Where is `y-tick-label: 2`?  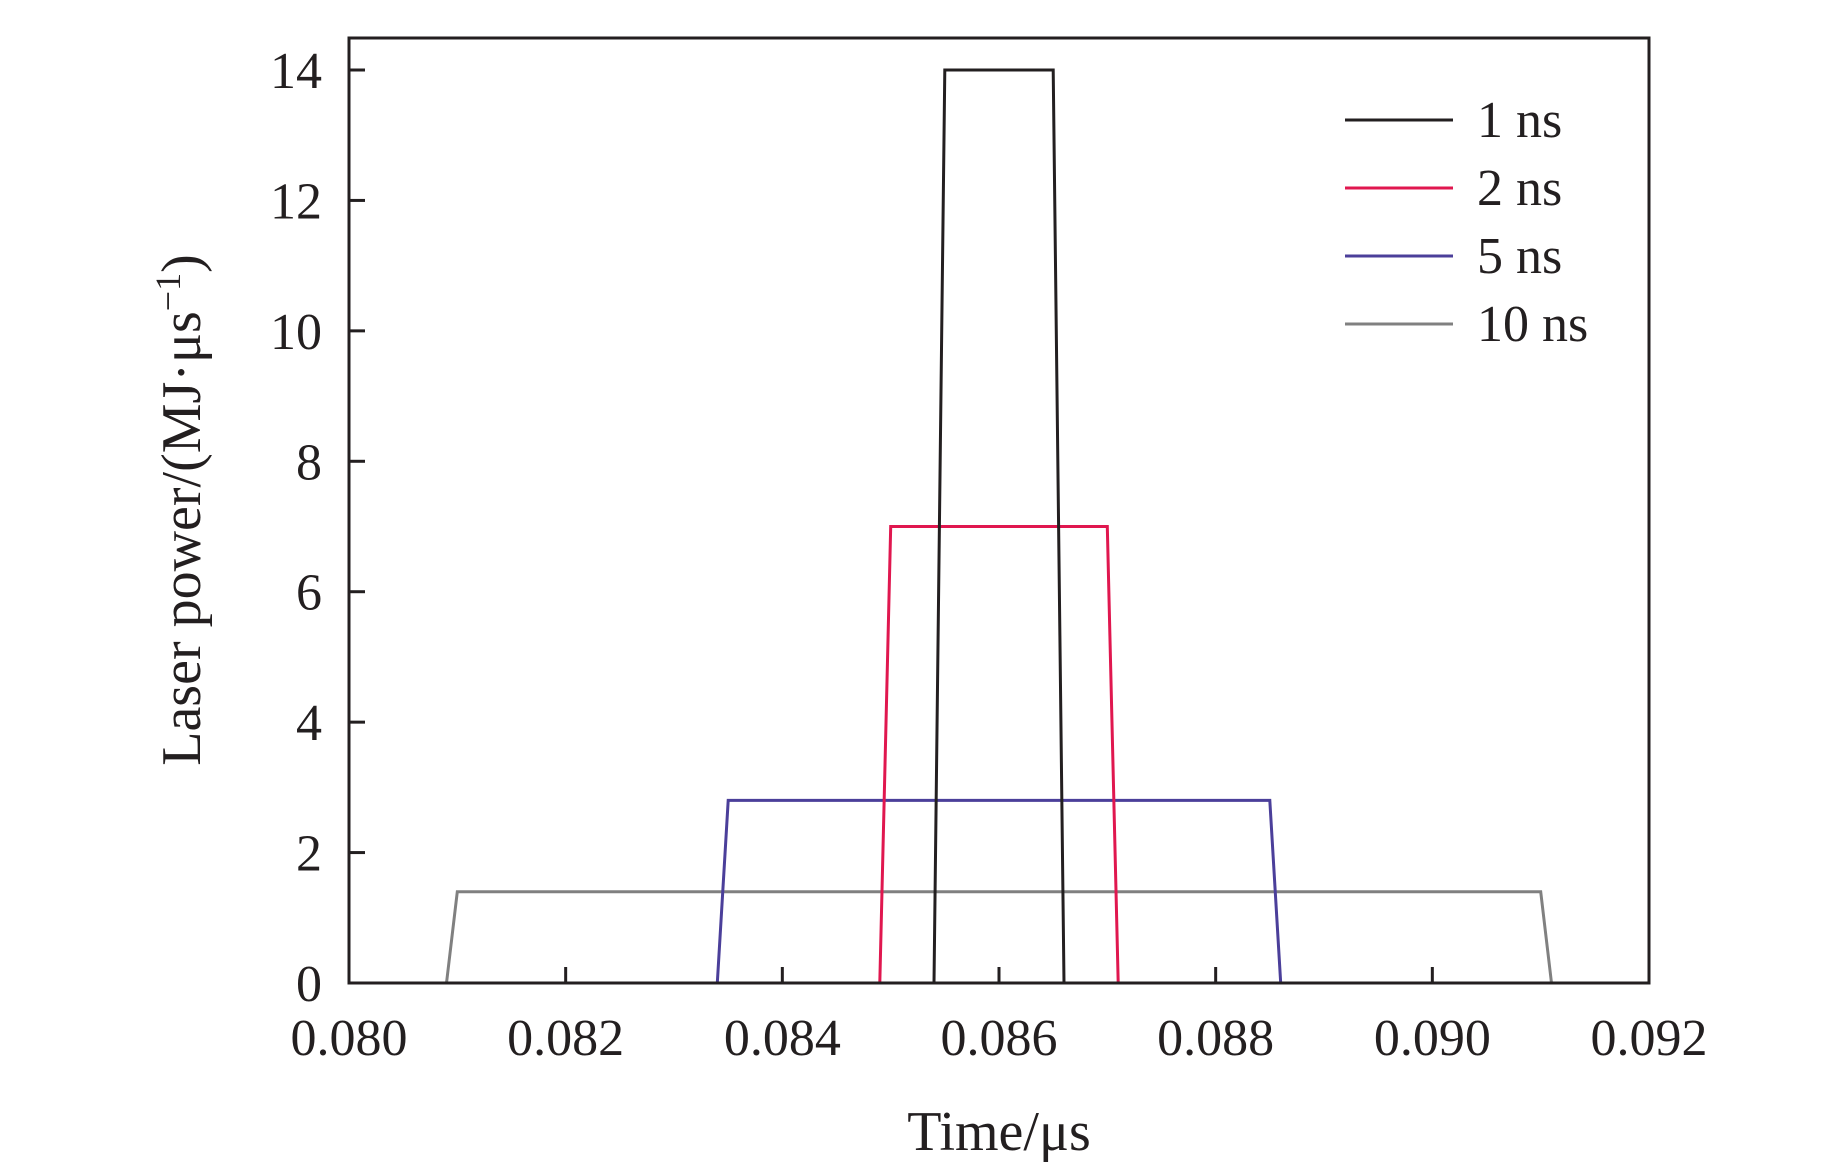 y-tick-label: 2 is located at coordinates (309, 854).